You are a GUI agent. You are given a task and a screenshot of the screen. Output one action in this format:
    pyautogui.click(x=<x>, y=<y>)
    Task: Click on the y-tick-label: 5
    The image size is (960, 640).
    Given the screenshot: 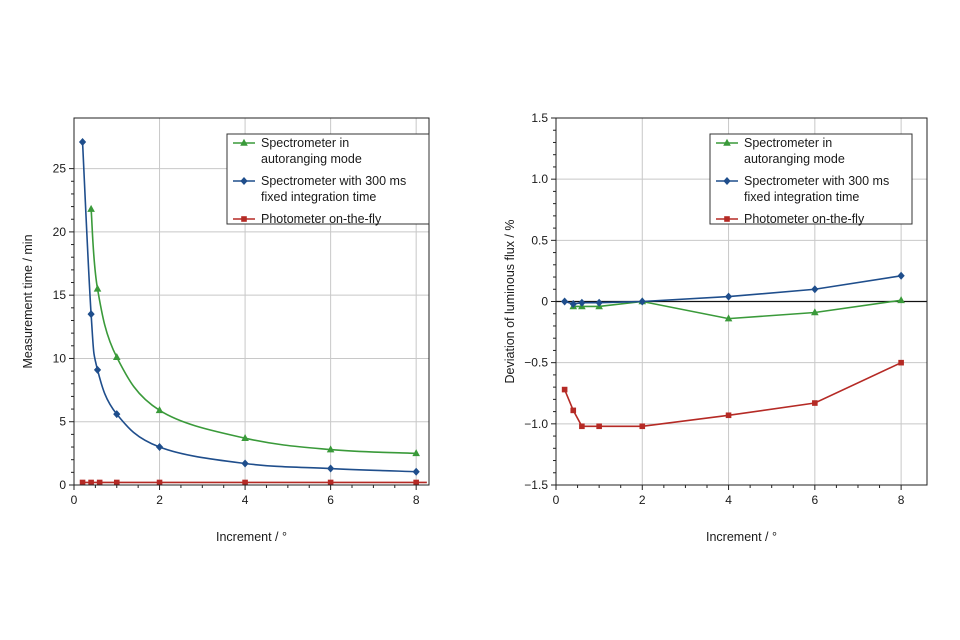 What is the action you would take?
    pyautogui.click(x=62, y=422)
    